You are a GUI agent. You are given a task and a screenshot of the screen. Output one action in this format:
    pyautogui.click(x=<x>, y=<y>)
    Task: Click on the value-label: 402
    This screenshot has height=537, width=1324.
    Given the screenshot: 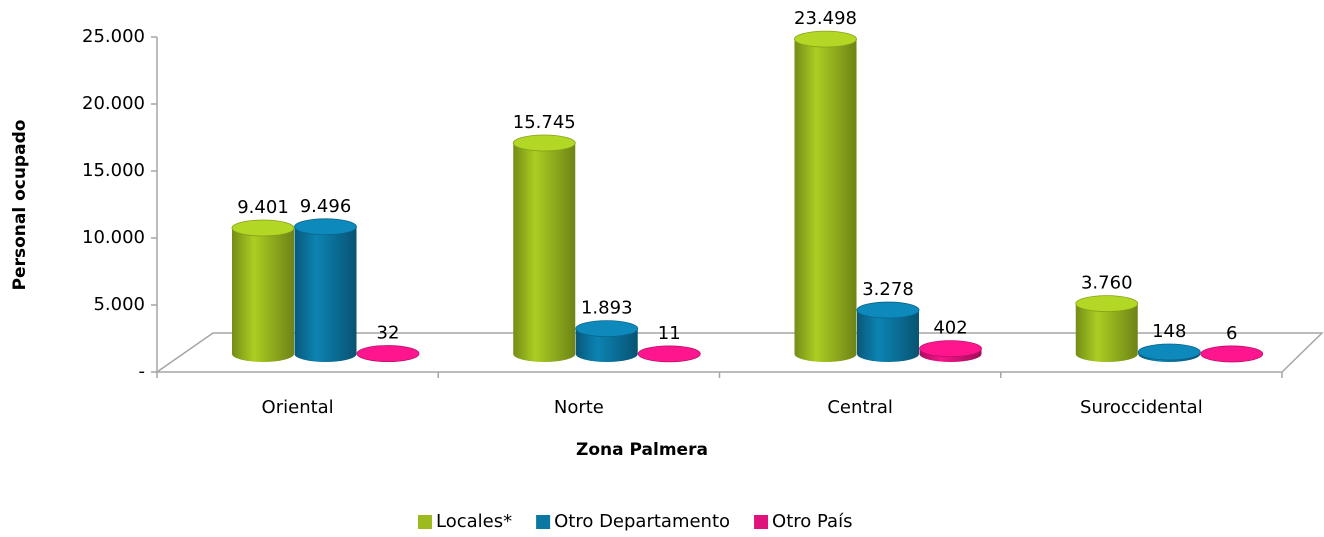 What is the action you would take?
    pyautogui.click(x=950, y=328)
    